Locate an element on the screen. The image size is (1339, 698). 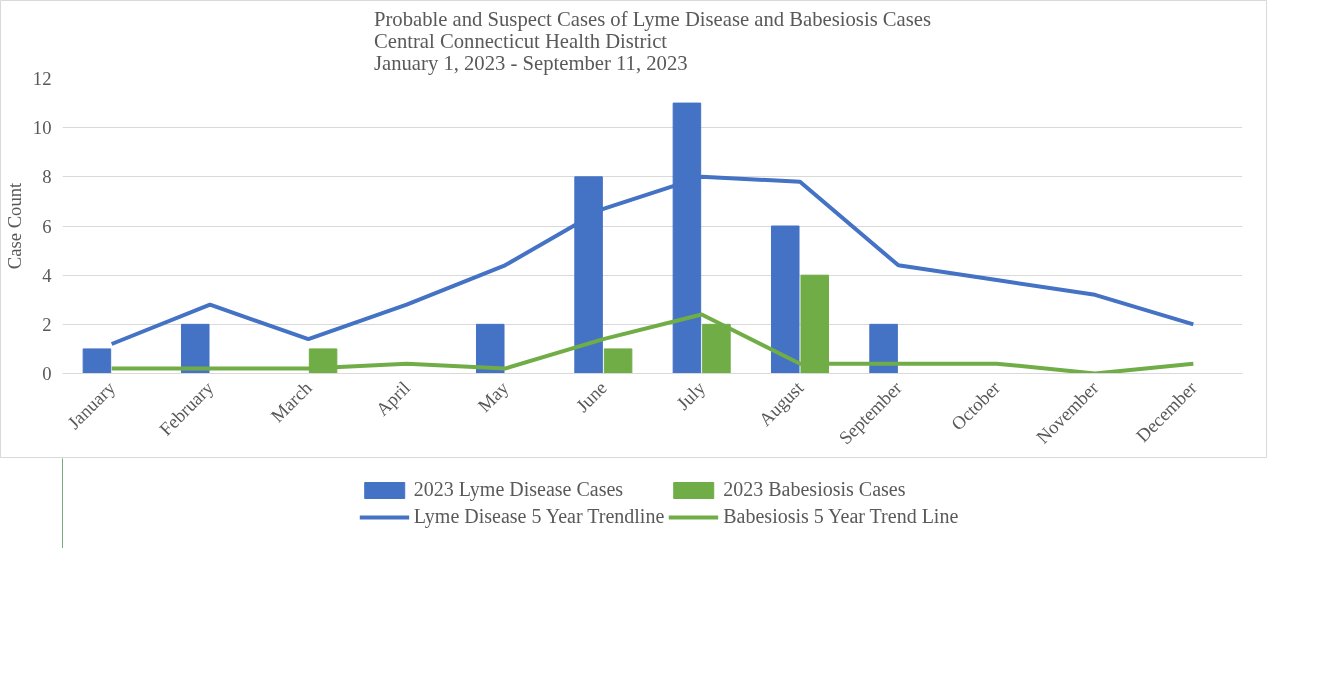
x-tick-label: May is located at coordinates (493, 396).